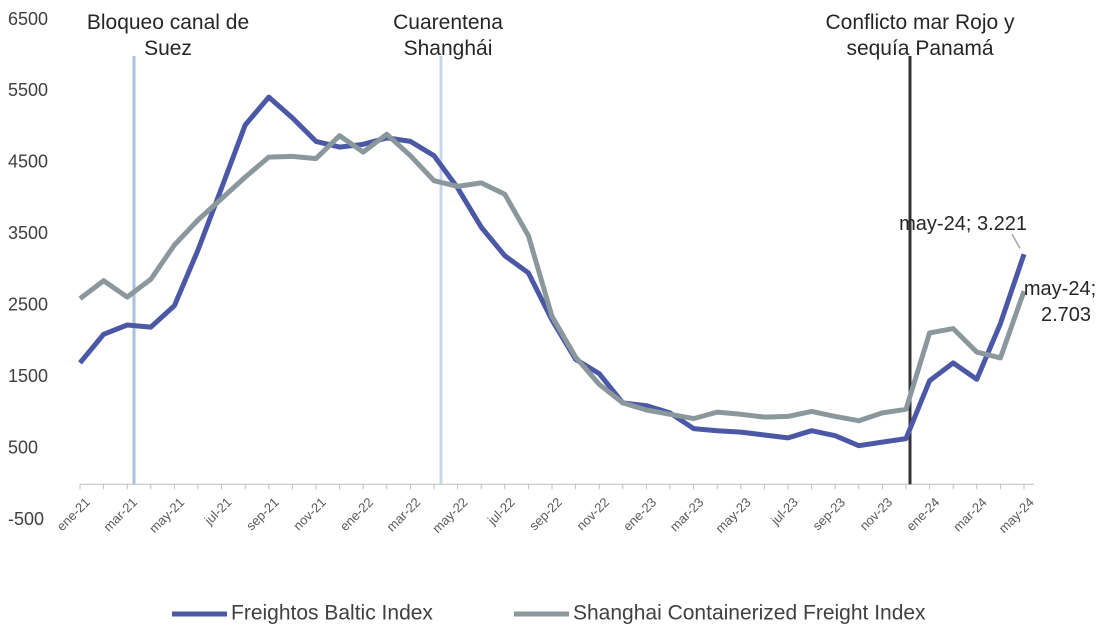 This screenshot has height=629, width=1118. I want to click on x-tick-label: mar-24, so click(970, 515).